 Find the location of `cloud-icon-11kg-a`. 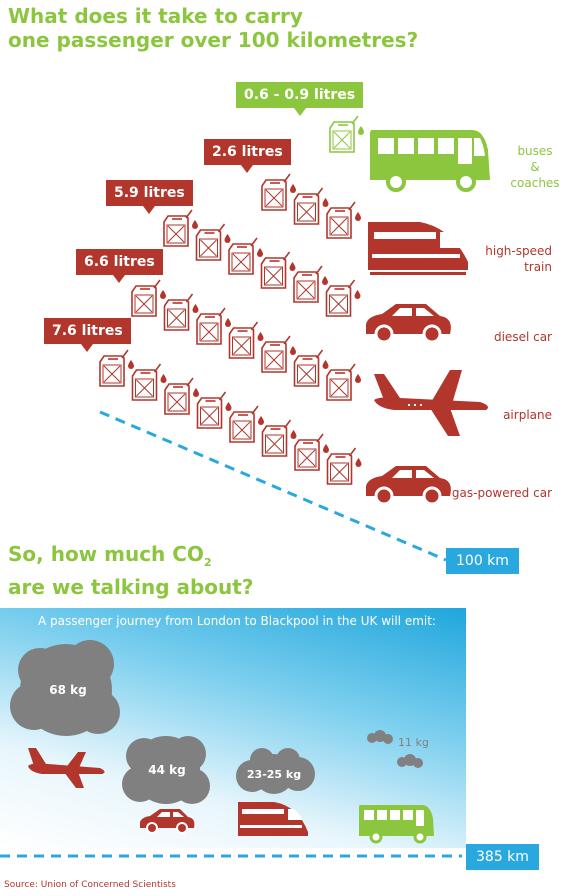

cloud-icon-11kg-a is located at coordinates (380, 737).